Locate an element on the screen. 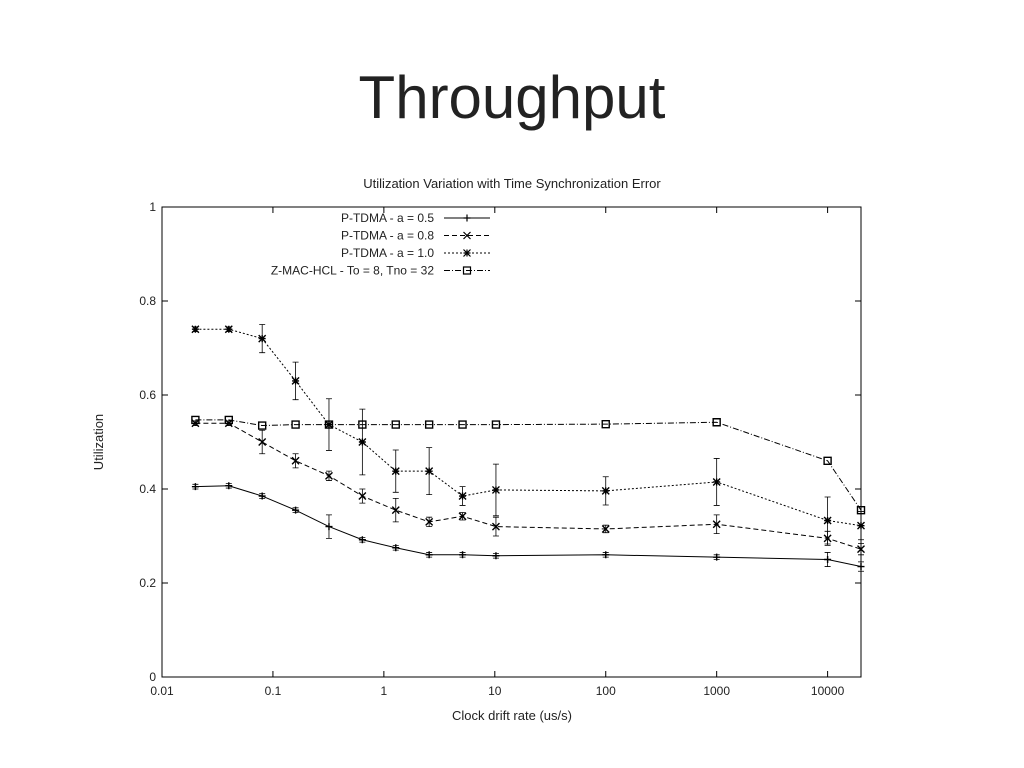 The height and width of the screenshot is (768, 1024). y-tick-label: 0.2 is located at coordinates (147, 583).